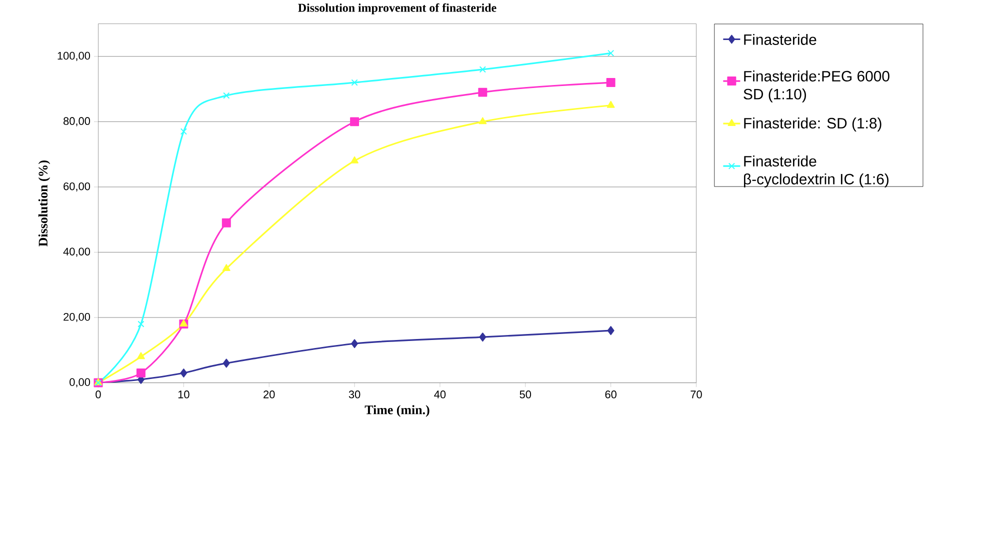 The width and height of the screenshot is (987, 559). What do you see at coordinates (397, 411) in the screenshot?
I see `x-axis-title: Time (min.)` at bounding box center [397, 411].